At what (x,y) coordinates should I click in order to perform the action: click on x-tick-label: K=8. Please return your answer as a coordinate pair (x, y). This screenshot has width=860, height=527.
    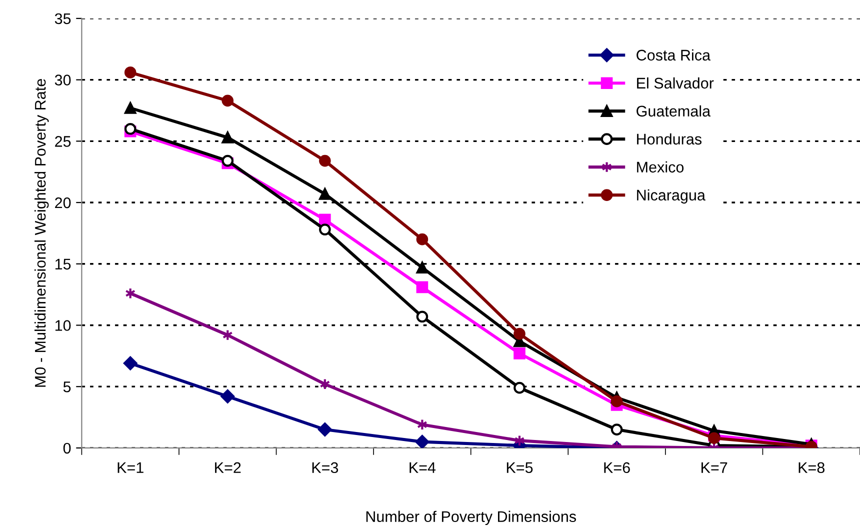
    Looking at the image, I should click on (811, 468).